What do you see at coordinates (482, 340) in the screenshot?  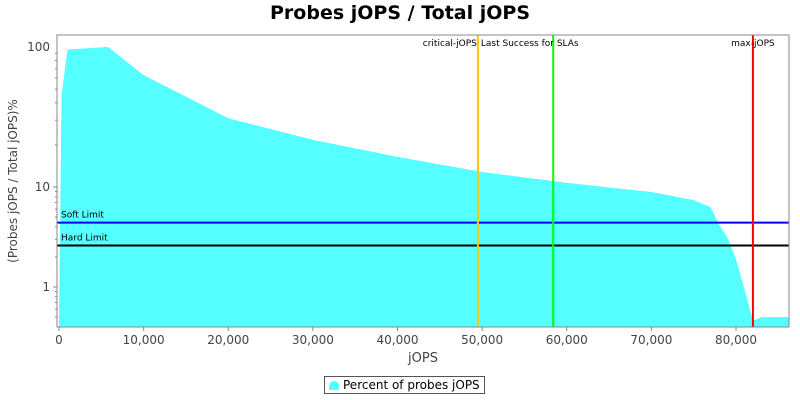 I see `x-tick-label: 50,000` at bounding box center [482, 340].